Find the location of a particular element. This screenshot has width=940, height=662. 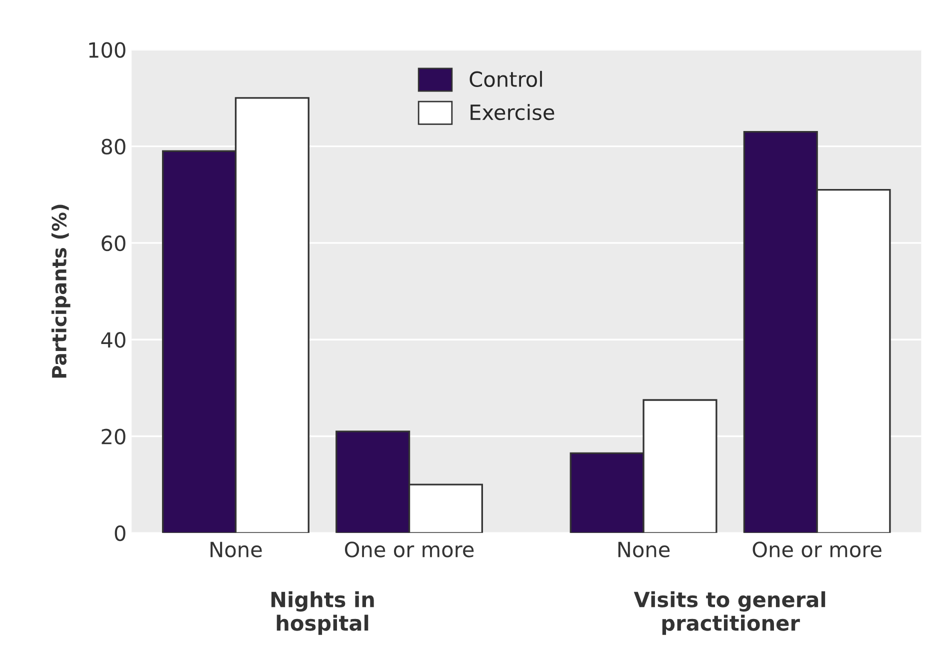

y-tick-label: 0 is located at coordinates (120, 533).